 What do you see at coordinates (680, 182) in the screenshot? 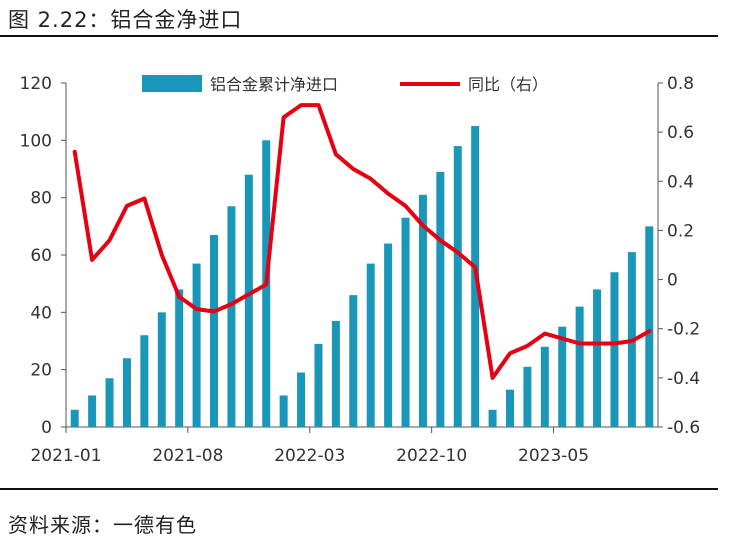
I see `right-tick-label: 0.4` at bounding box center [680, 182].